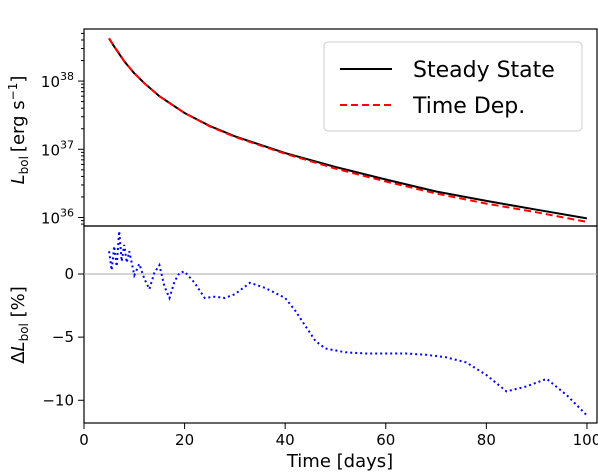 Image resolution: width=598 pixels, height=473 pixels. What do you see at coordinates (57, 148) in the screenshot?
I see `y-tick-label: 1037` at bounding box center [57, 148].